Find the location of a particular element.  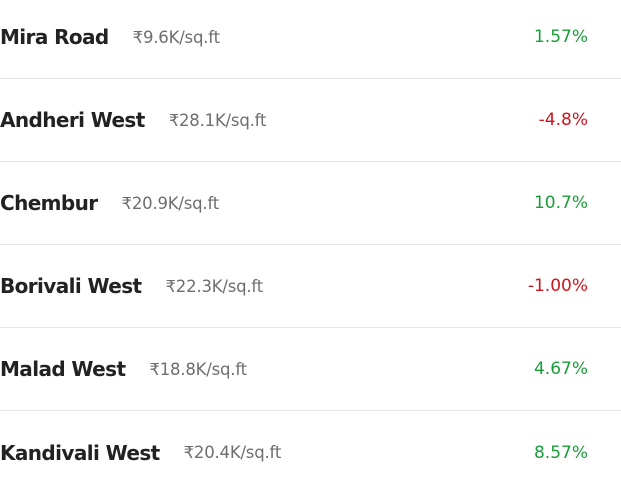

price-change: 4.67% is located at coordinates (560, 369).